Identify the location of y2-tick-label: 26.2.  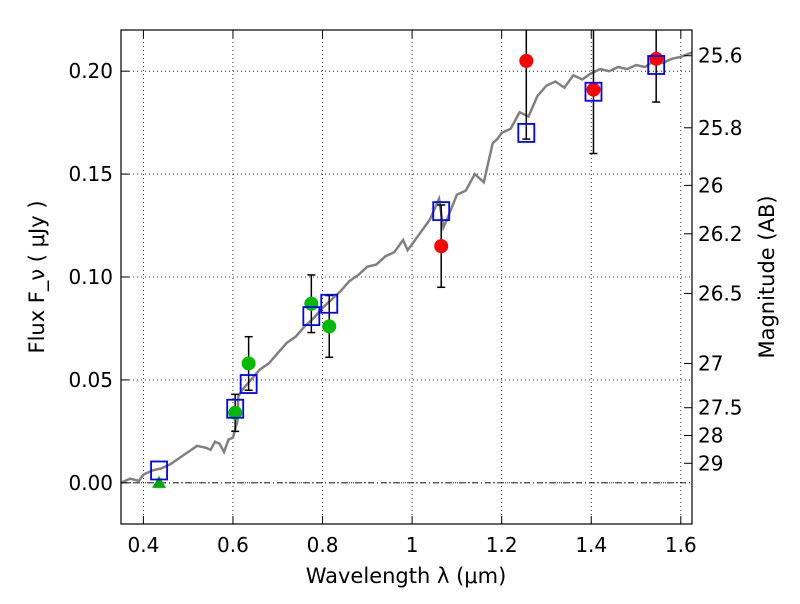
(720, 234).